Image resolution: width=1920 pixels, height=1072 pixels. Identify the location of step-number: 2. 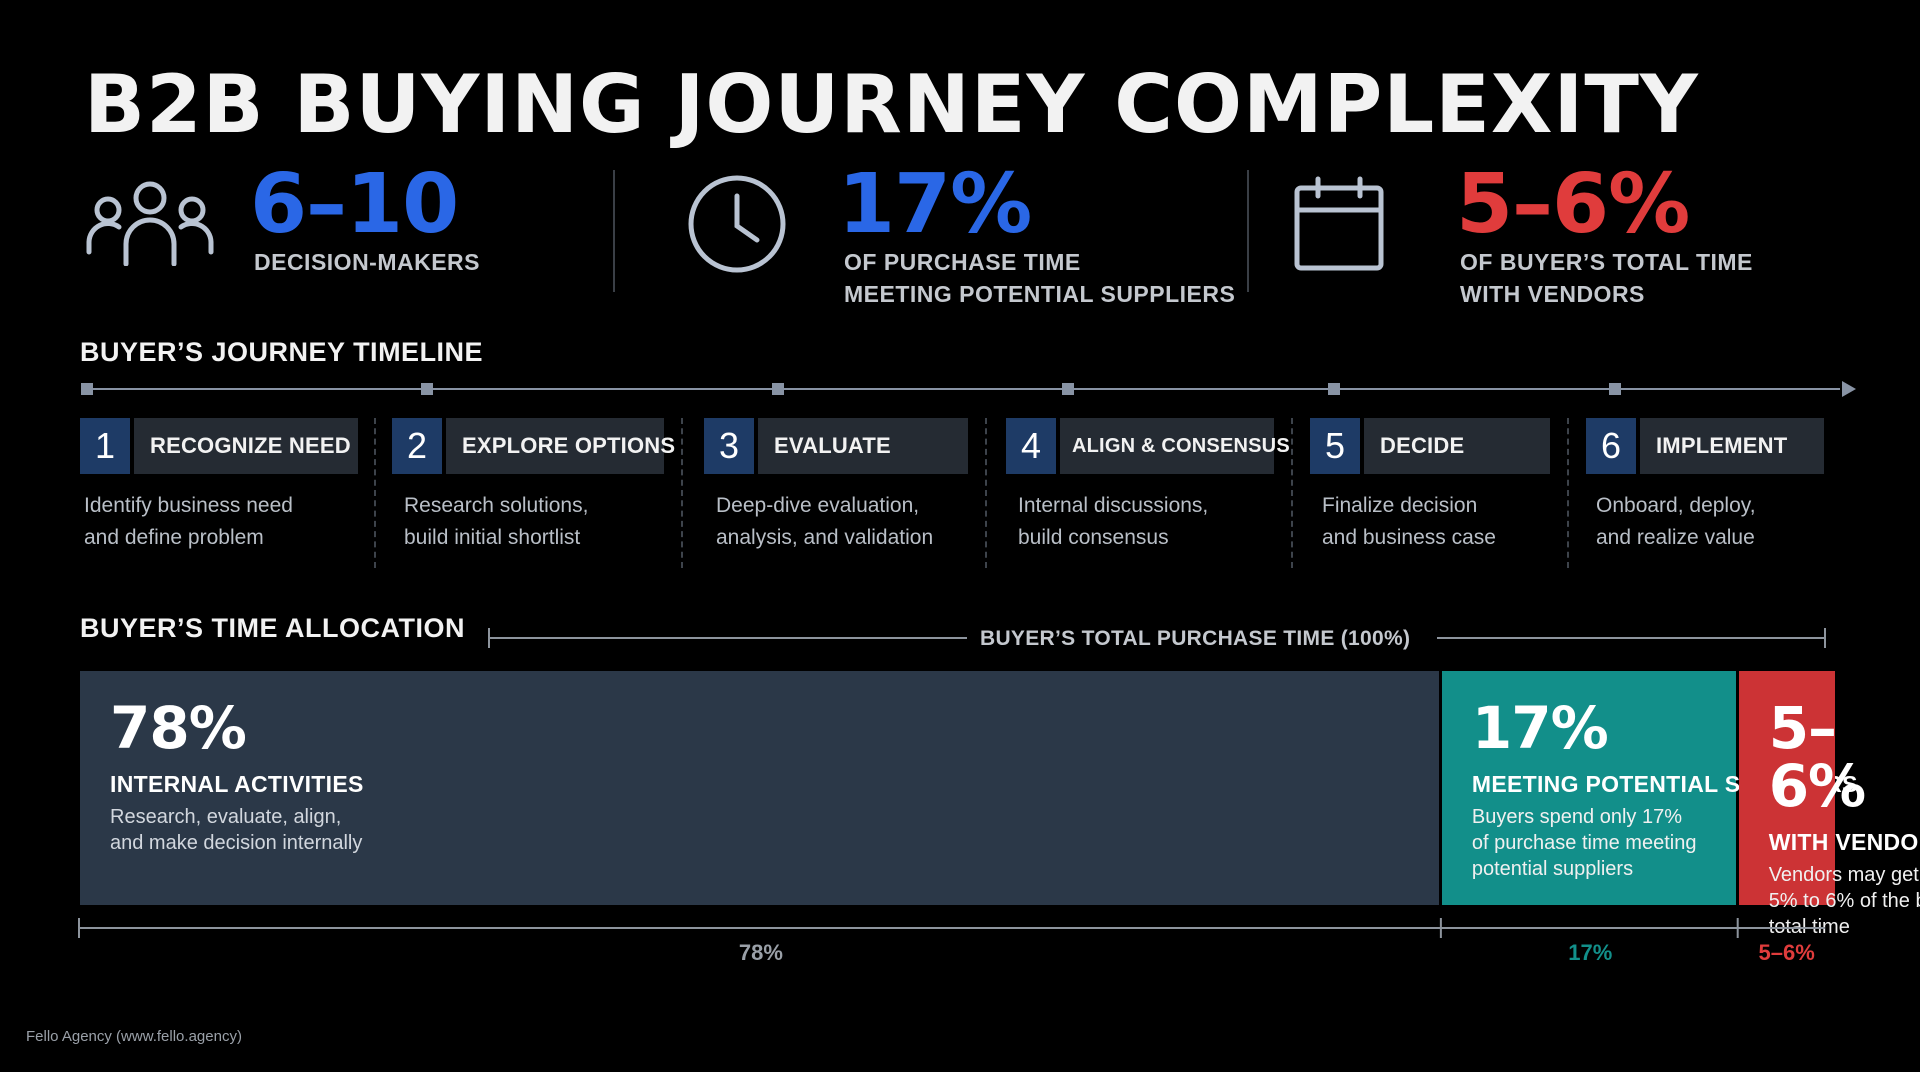
(417, 446).